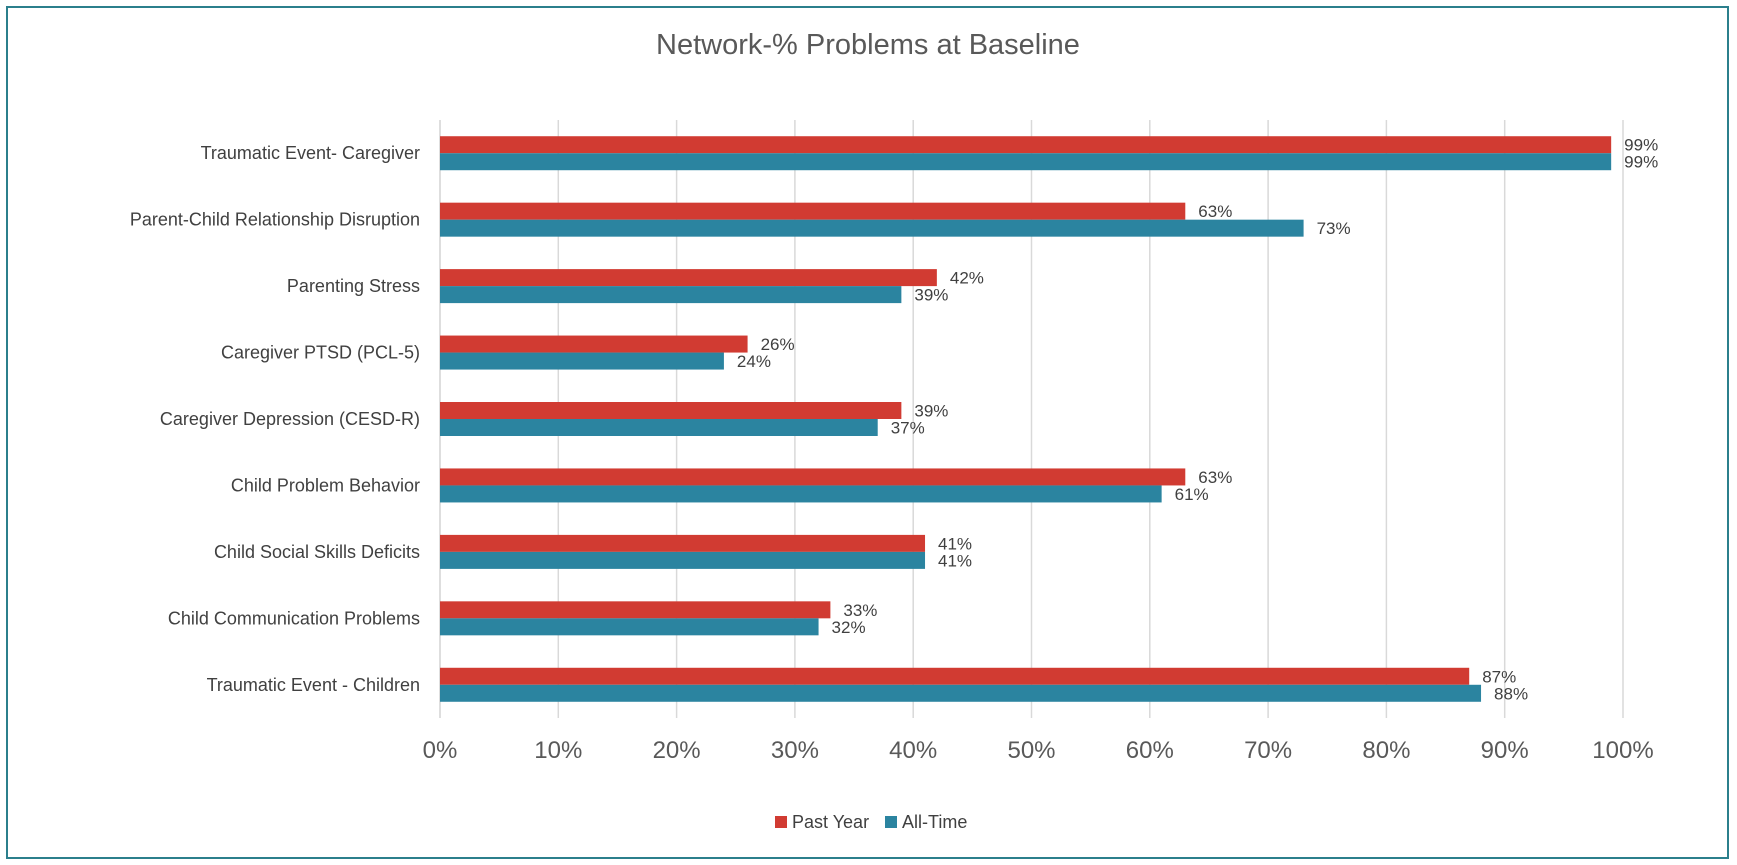 This screenshot has height=865, width=1737. Describe the element at coordinates (754, 361) in the screenshot. I see `data-label: 24%` at that location.